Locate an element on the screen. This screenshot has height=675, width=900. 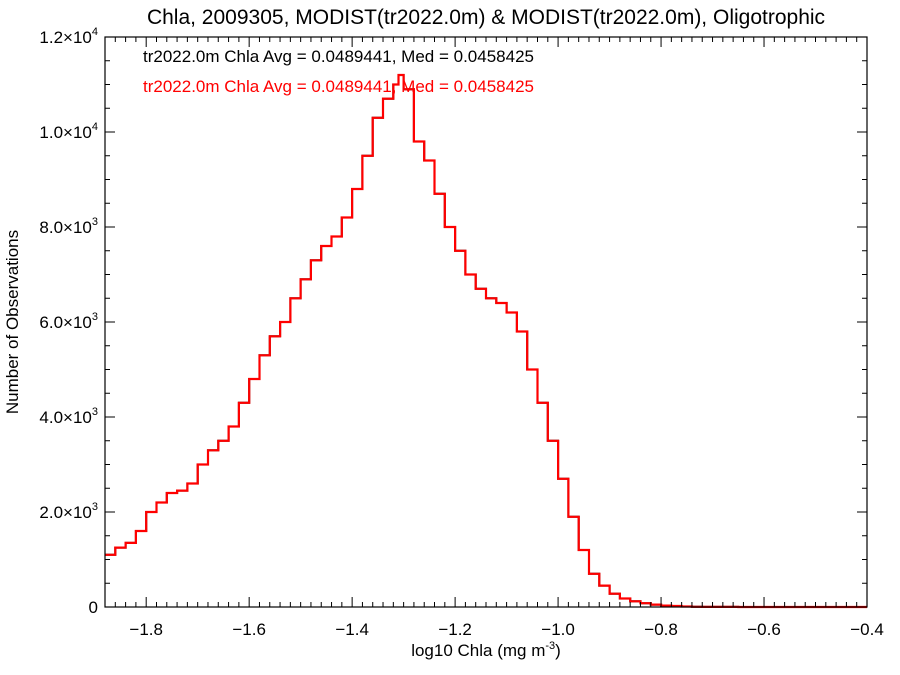
y-tick-label: 1.2×10⁴ is located at coordinates (68, 36).